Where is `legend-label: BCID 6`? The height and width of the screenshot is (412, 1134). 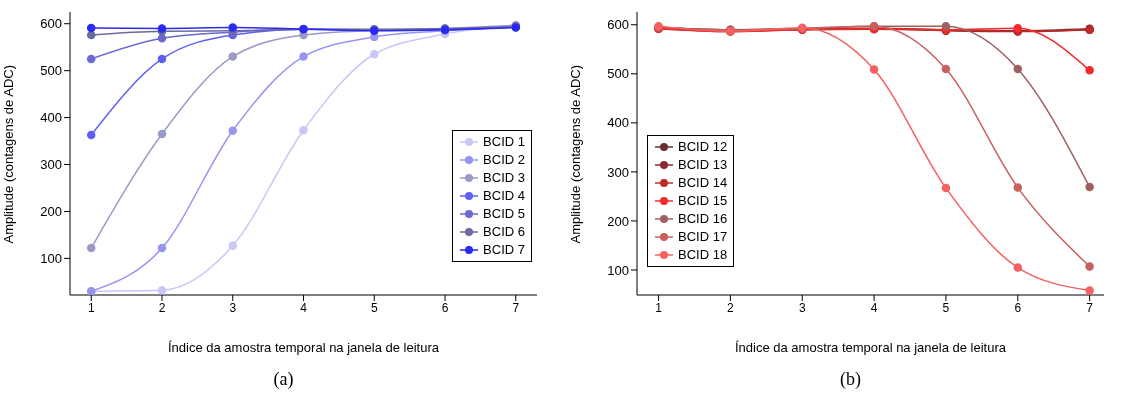 legend-label: BCID 6 is located at coordinates (504, 232).